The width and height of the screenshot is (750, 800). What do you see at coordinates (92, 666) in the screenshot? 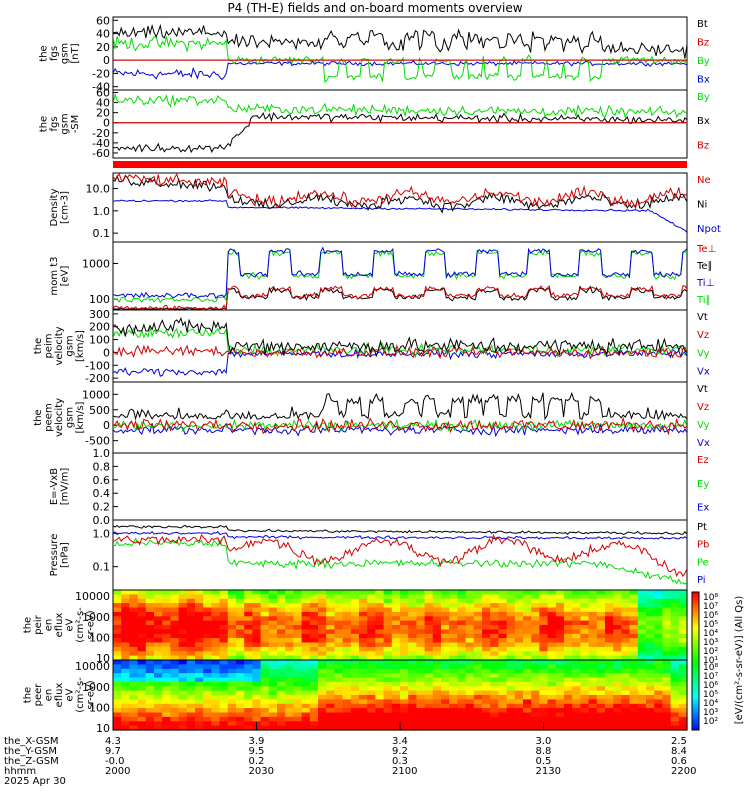
I see `y-tick-label: 10000` at bounding box center [92, 666].